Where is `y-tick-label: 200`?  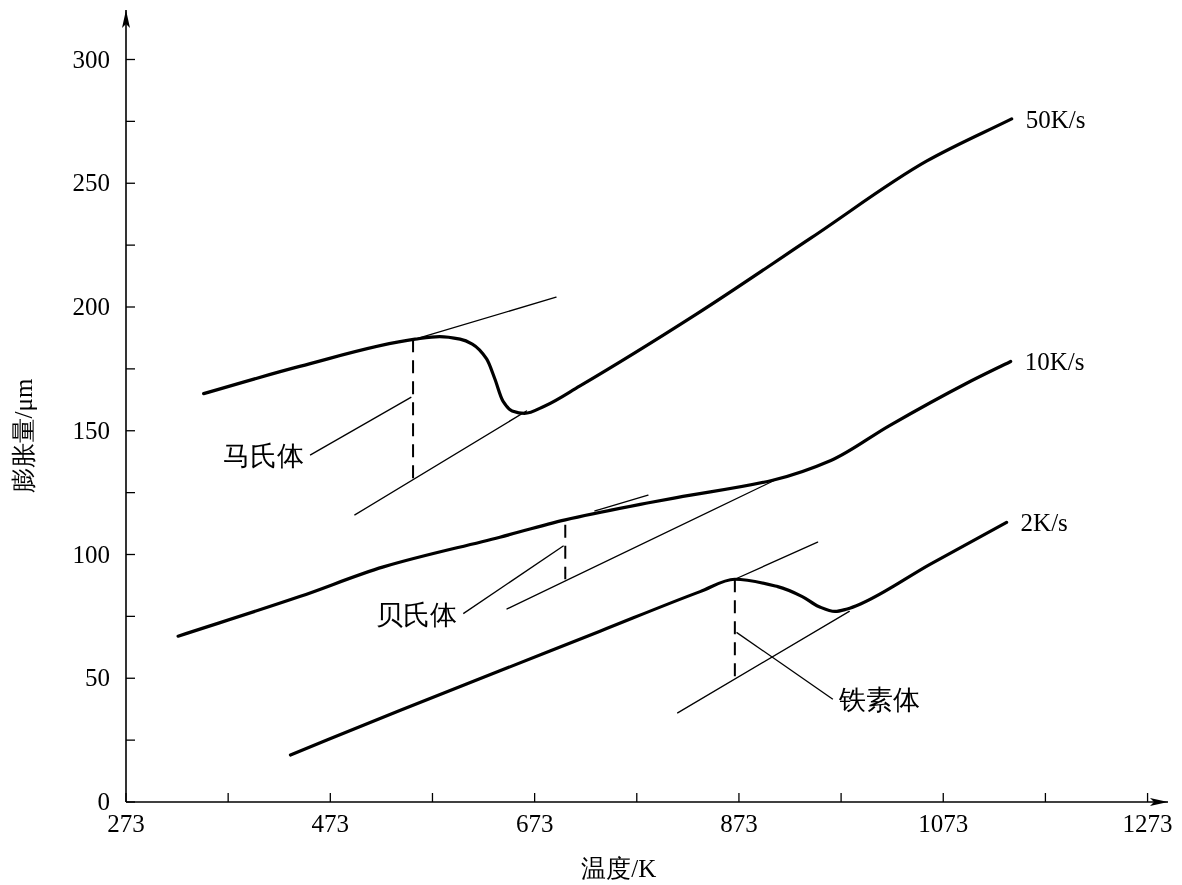
y-tick-label: 200 is located at coordinates (91, 306).